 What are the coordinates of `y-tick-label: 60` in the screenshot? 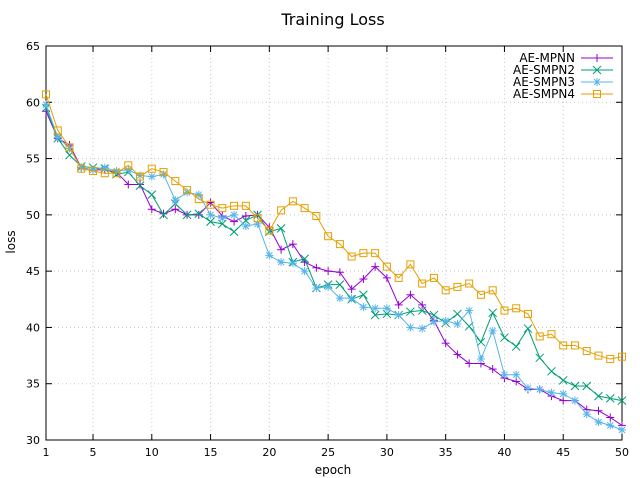 It's located at (33, 102).